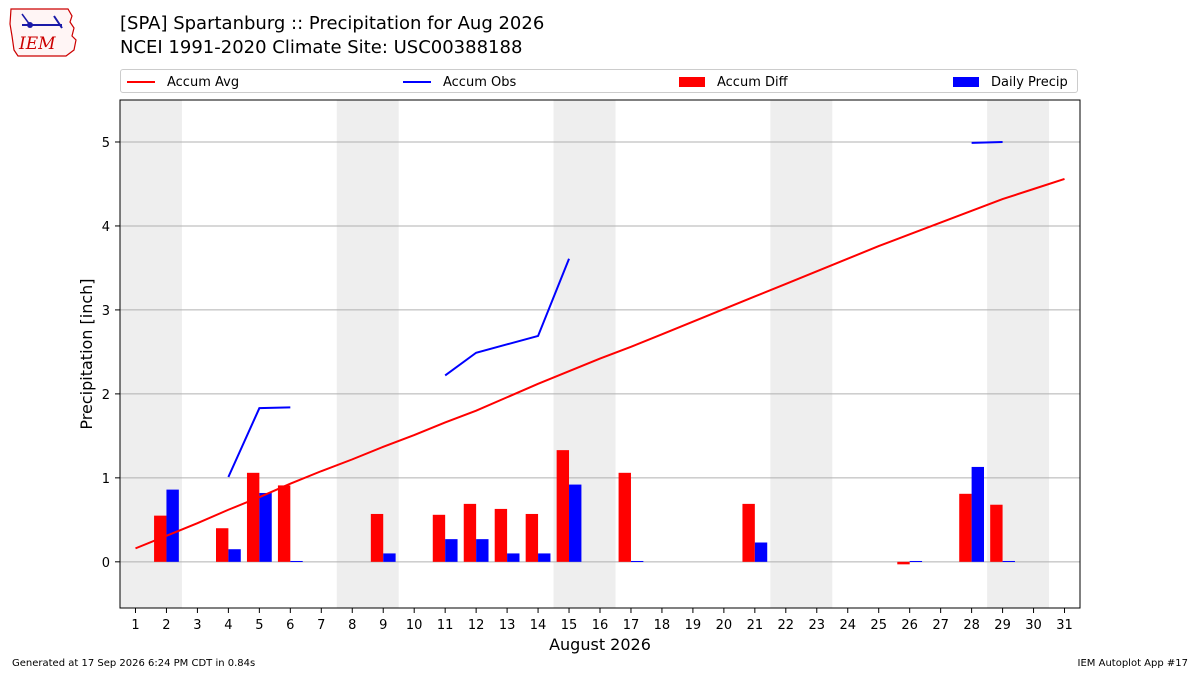 This screenshot has width=1200, height=675. What do you see at coordinates (1029, 82) in the screenshot?
I see `legend-label-daily-precip: Daily Precip` at bounding box center [1029, 82].